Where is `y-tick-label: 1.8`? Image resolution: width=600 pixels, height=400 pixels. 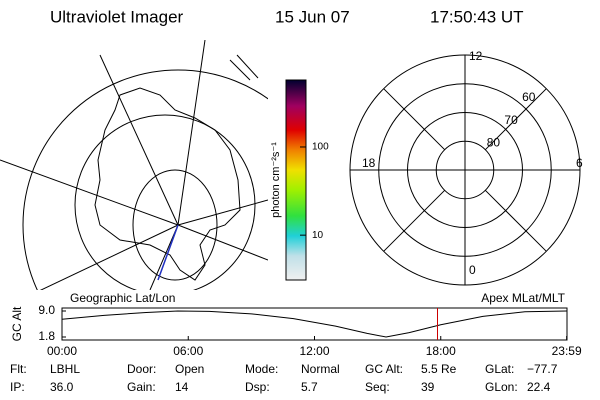
y-tick-label: 1.8 is located at coordinates (46, 336).